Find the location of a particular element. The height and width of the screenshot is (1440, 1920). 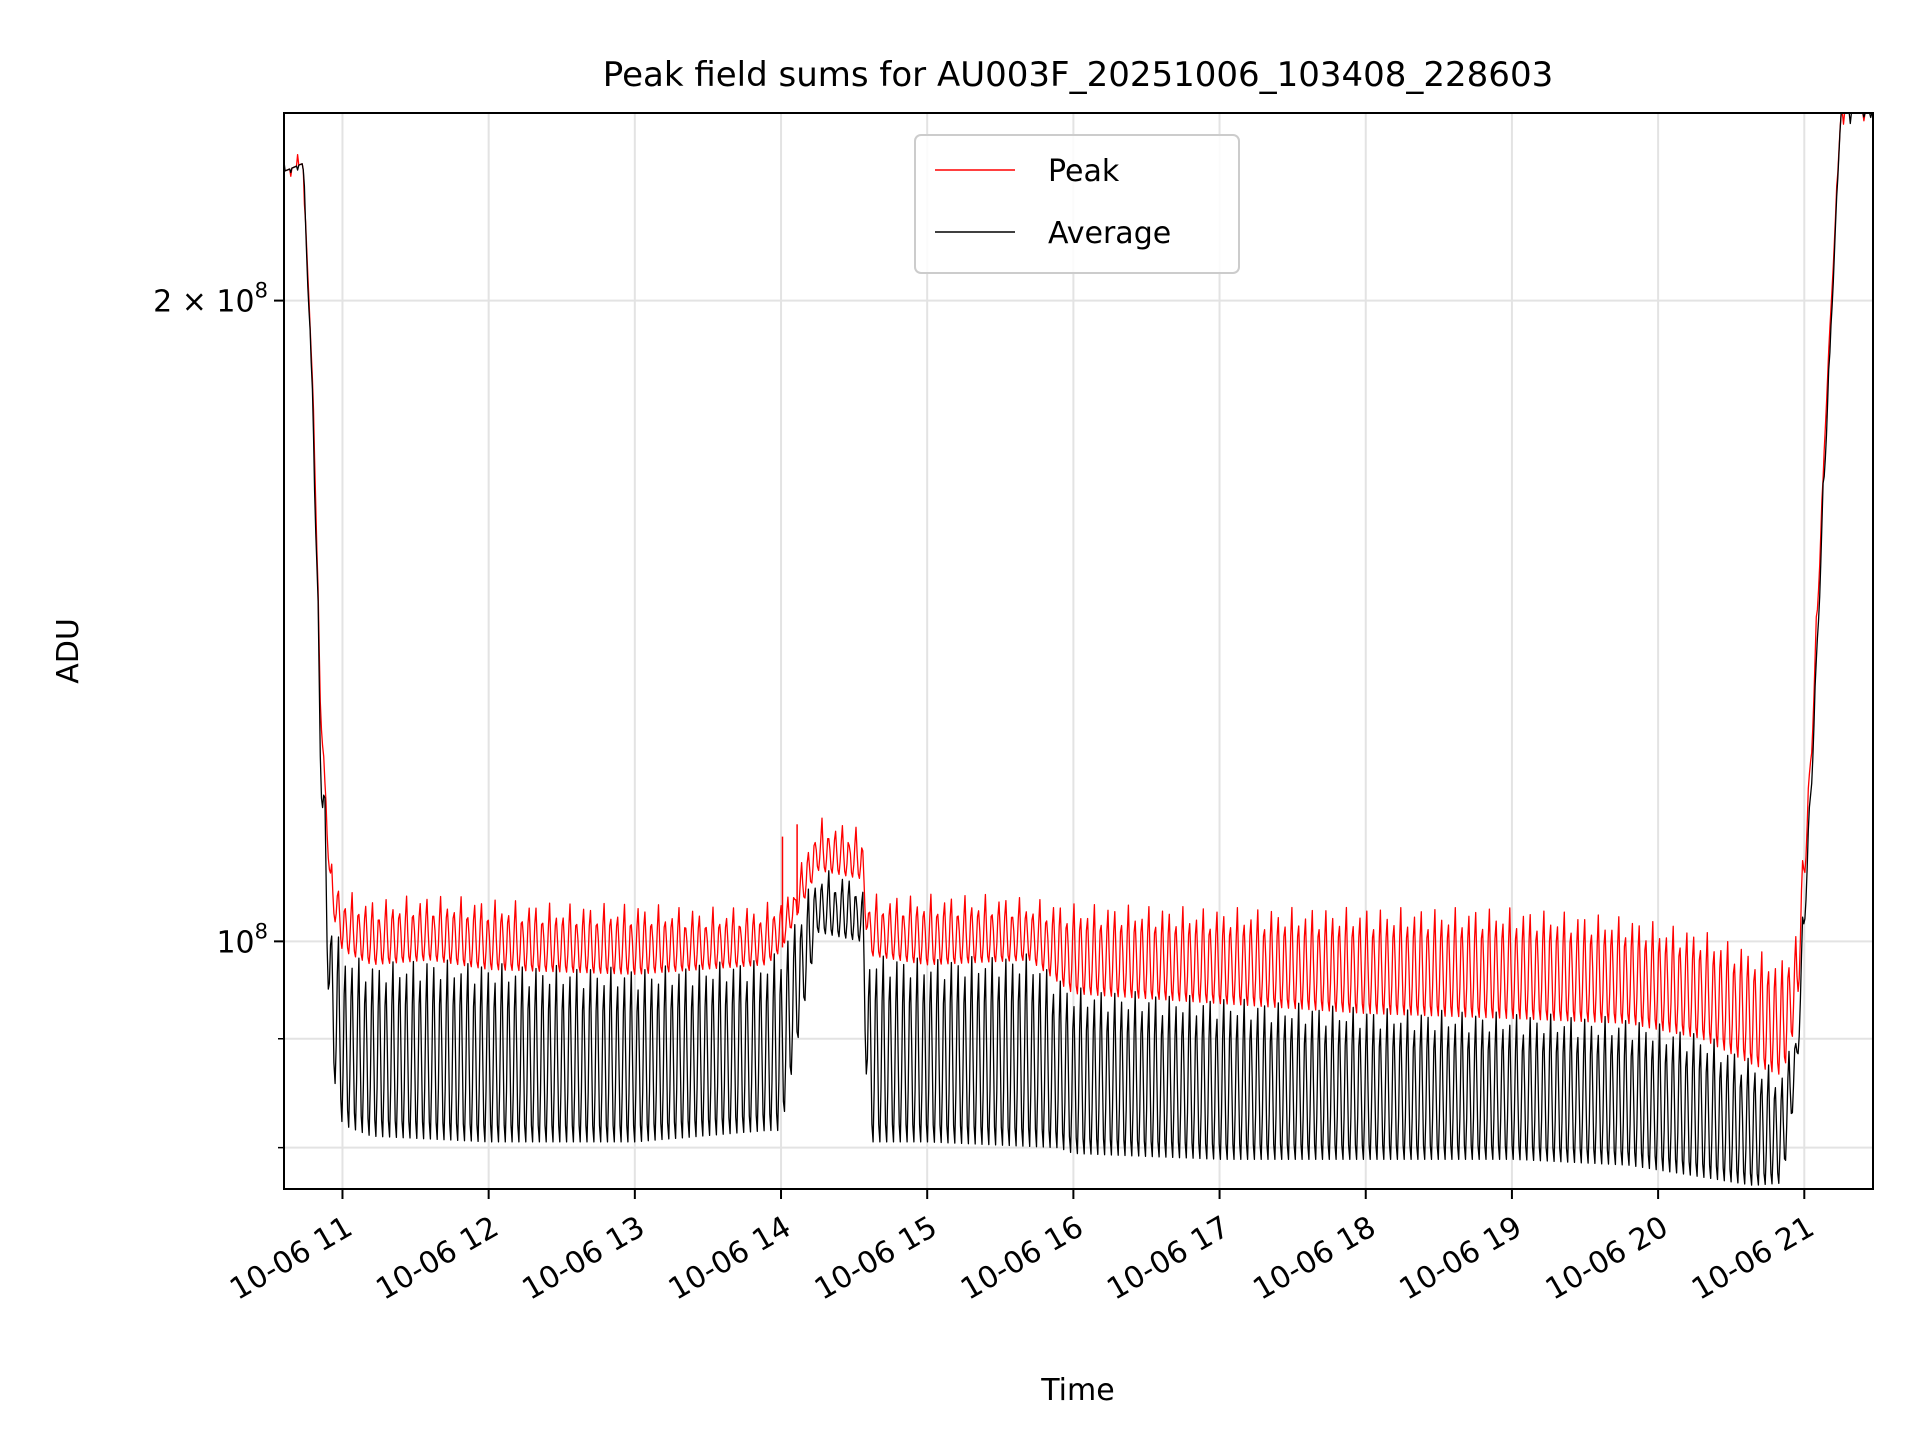

y-tick-label-base: 10 is located at coordinates (235, 942).